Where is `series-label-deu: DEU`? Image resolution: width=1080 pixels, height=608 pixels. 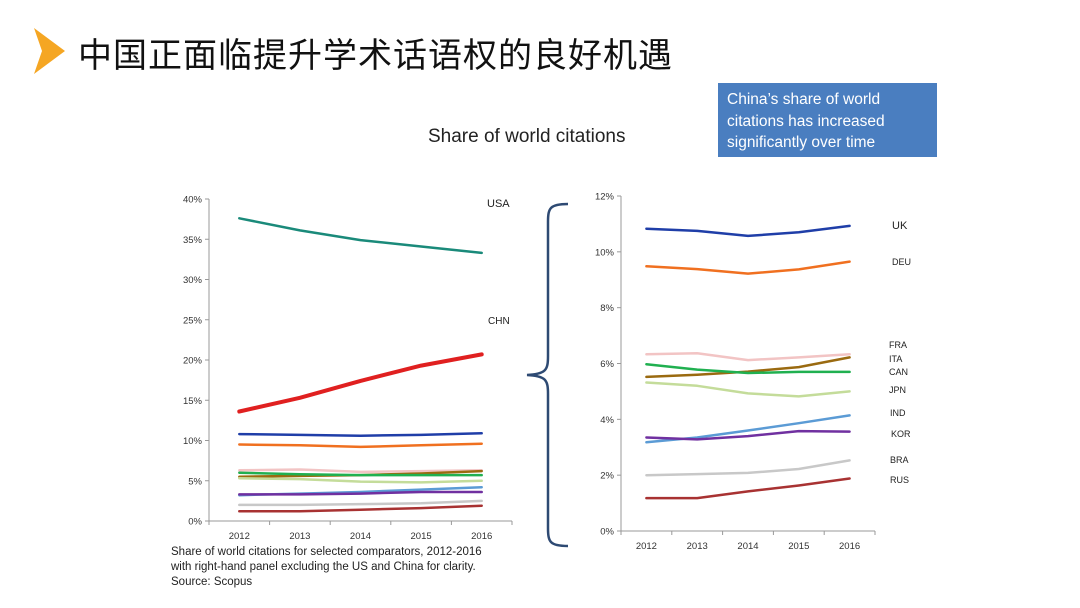
series-label-deu: DEU is located at coordinates (901, 262).